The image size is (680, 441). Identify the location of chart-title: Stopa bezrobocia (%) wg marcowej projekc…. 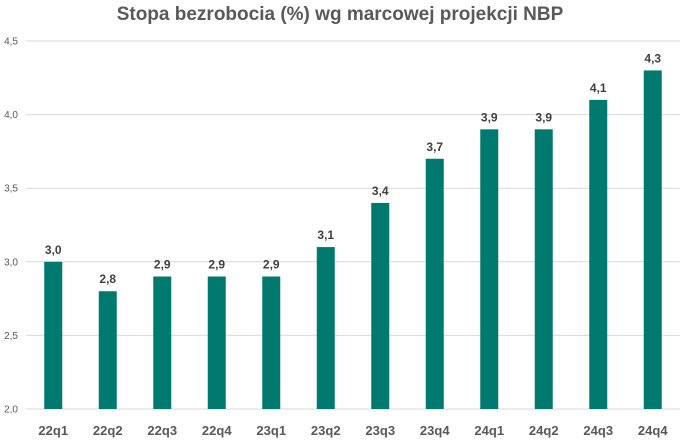
(340, 14).